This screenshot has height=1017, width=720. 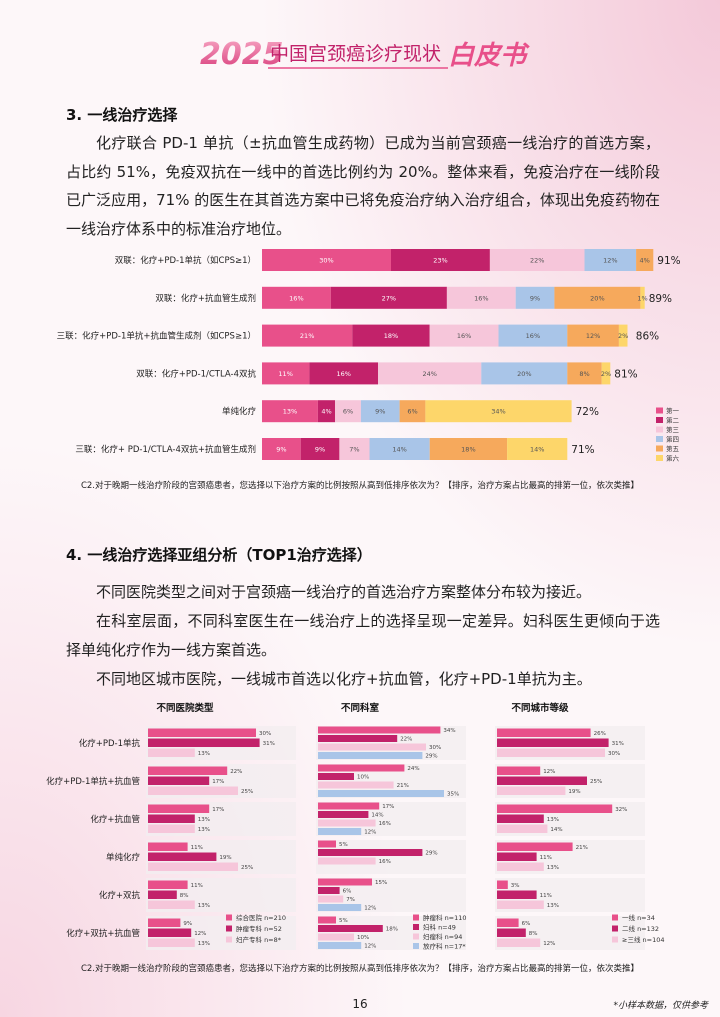 What do you see at coordinates (440, 261) in the screenshot?
I see `value-label: 23%` at bounding box center [440, 261].